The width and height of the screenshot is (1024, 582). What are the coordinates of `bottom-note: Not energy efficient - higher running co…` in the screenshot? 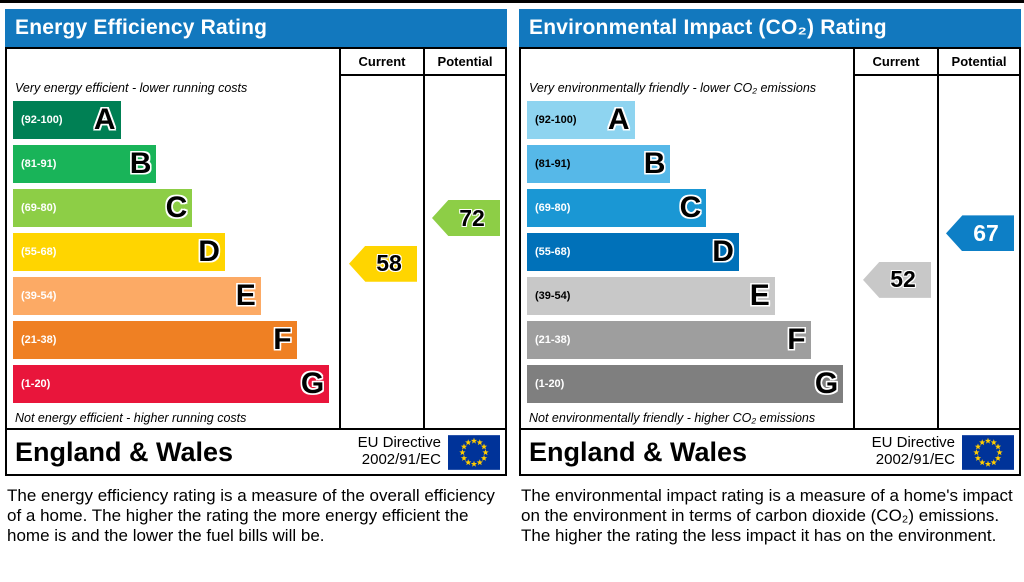 It's located at (131, 418).